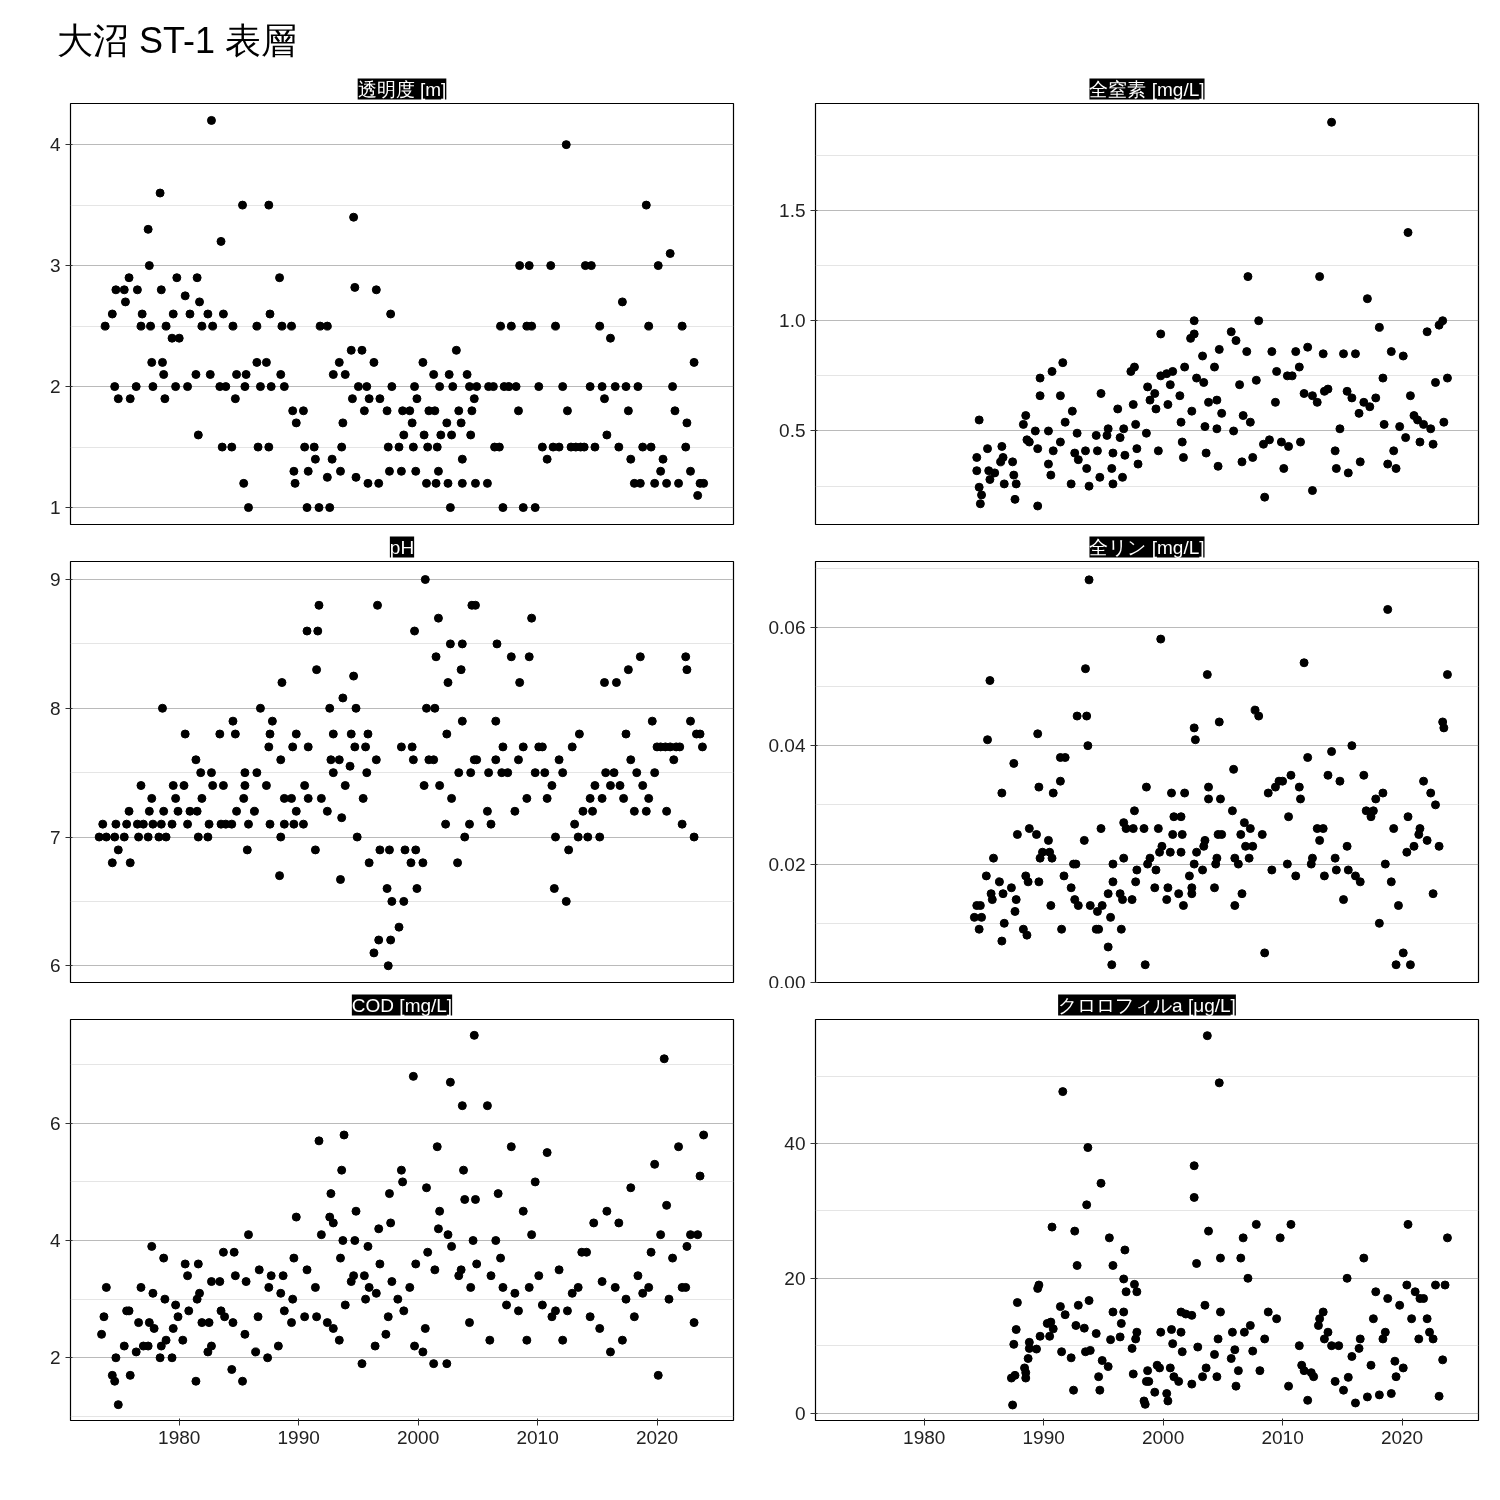 The width and height of the screenshot is (1500, 1500). Describe the element at coordinates (795, 1144) in the screenshot. I see `y-tick-label: 40` at that location.